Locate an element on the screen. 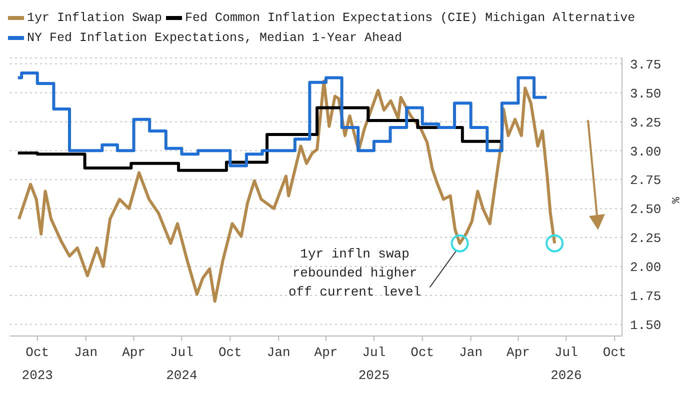 The height and width of the screenshot is (394, 700). y-tick-label: 2.75 is located at coordinates (646, 180).